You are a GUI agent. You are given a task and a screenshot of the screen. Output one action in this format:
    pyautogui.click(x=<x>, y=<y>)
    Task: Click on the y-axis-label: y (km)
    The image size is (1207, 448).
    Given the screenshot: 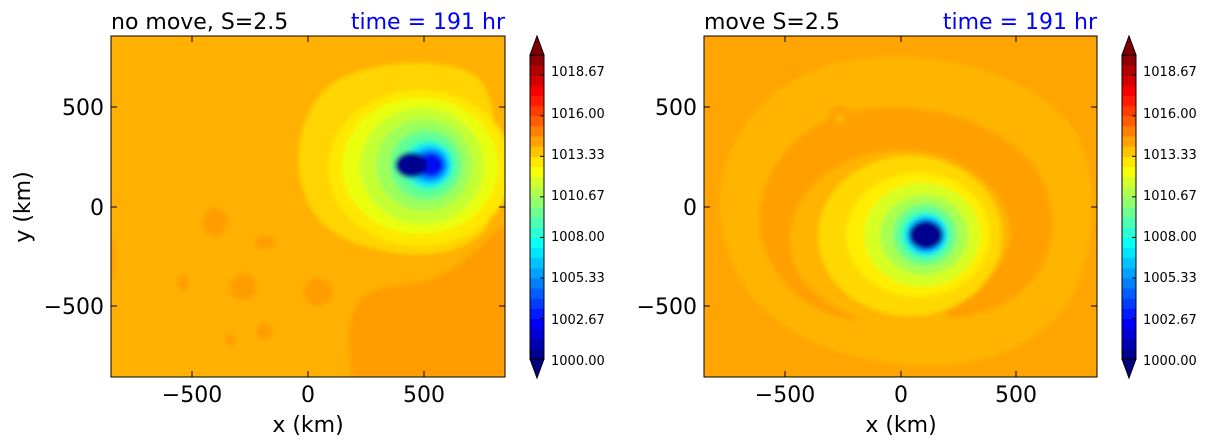 What is the action you would take?
    pyautogui.click(x=23, y=206)
    